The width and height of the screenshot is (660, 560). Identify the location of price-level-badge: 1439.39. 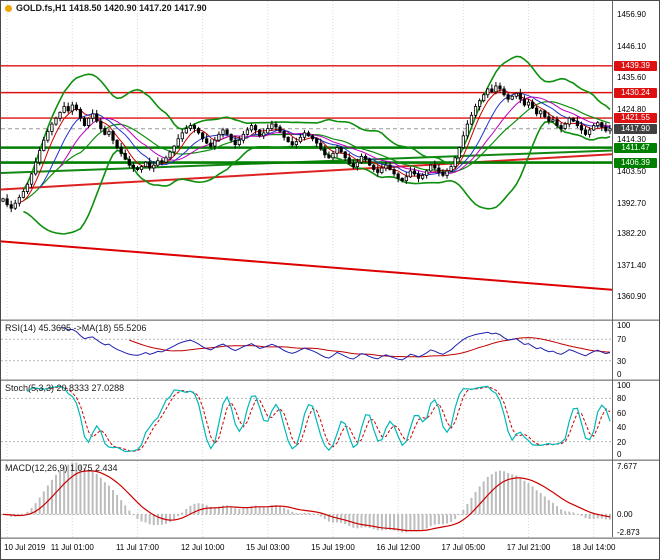
(635, 65).